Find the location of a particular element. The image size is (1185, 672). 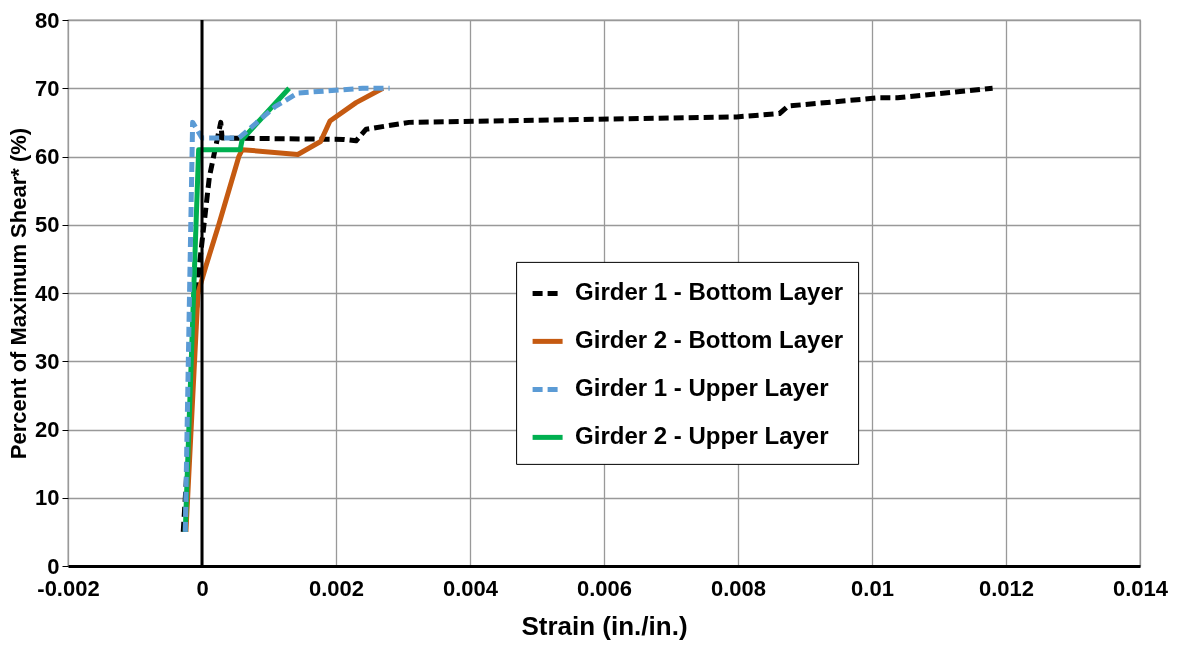

y-tick-label: 20 is located at coordinates (47, 429).